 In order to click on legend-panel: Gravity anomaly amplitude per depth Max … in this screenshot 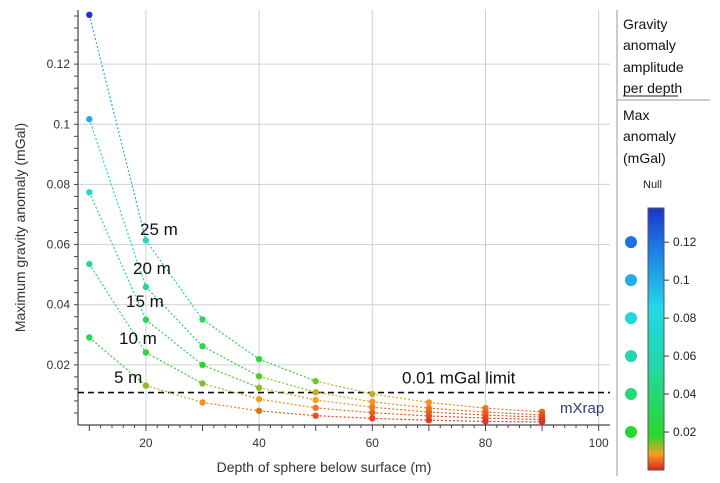, I will do `click(663, 243)`.